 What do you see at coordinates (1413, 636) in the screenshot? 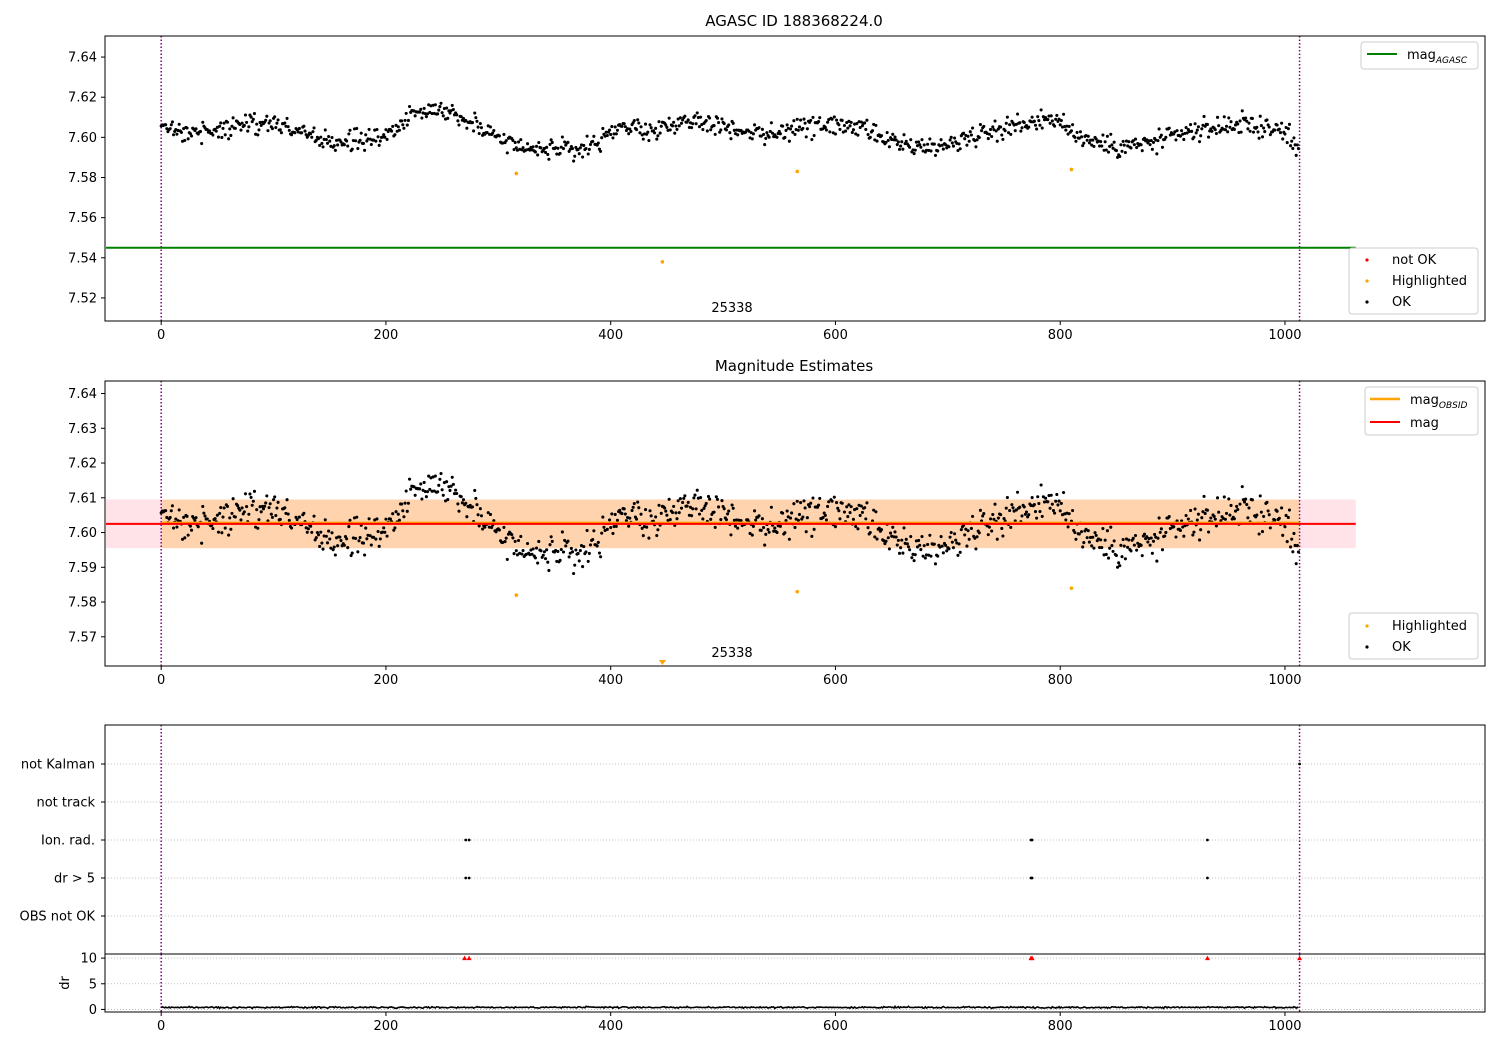
I see `panel-estimates-legend-points: Highlighted OK` at bounding box center [1413, 636].